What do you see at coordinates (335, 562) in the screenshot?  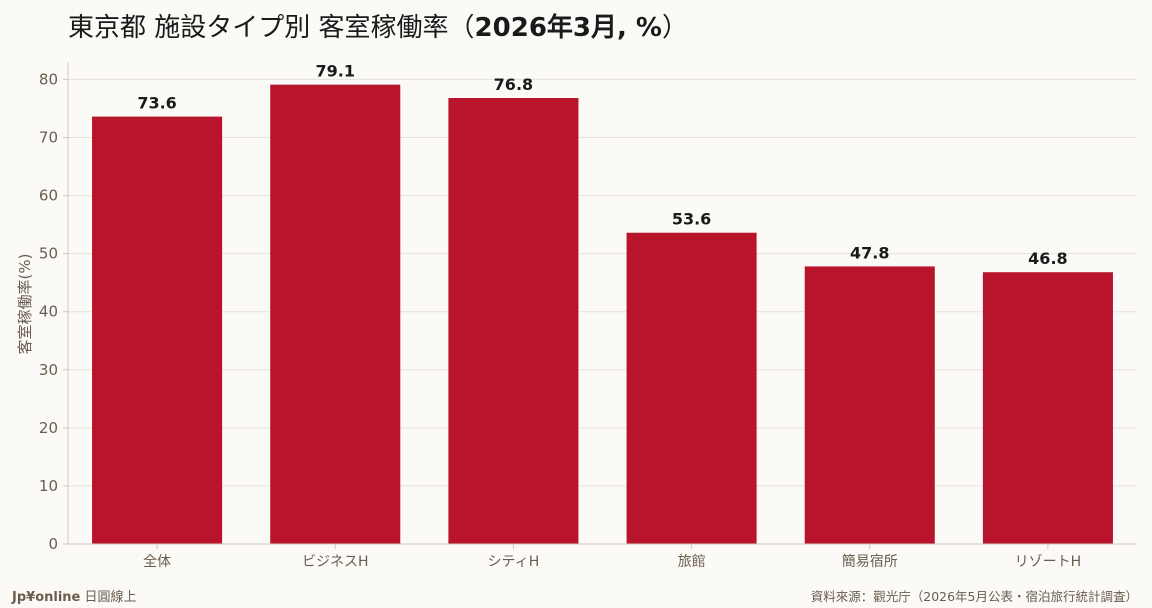 I see `x-tick-label-2: ビジネスH` at bounding box center [335, 562].